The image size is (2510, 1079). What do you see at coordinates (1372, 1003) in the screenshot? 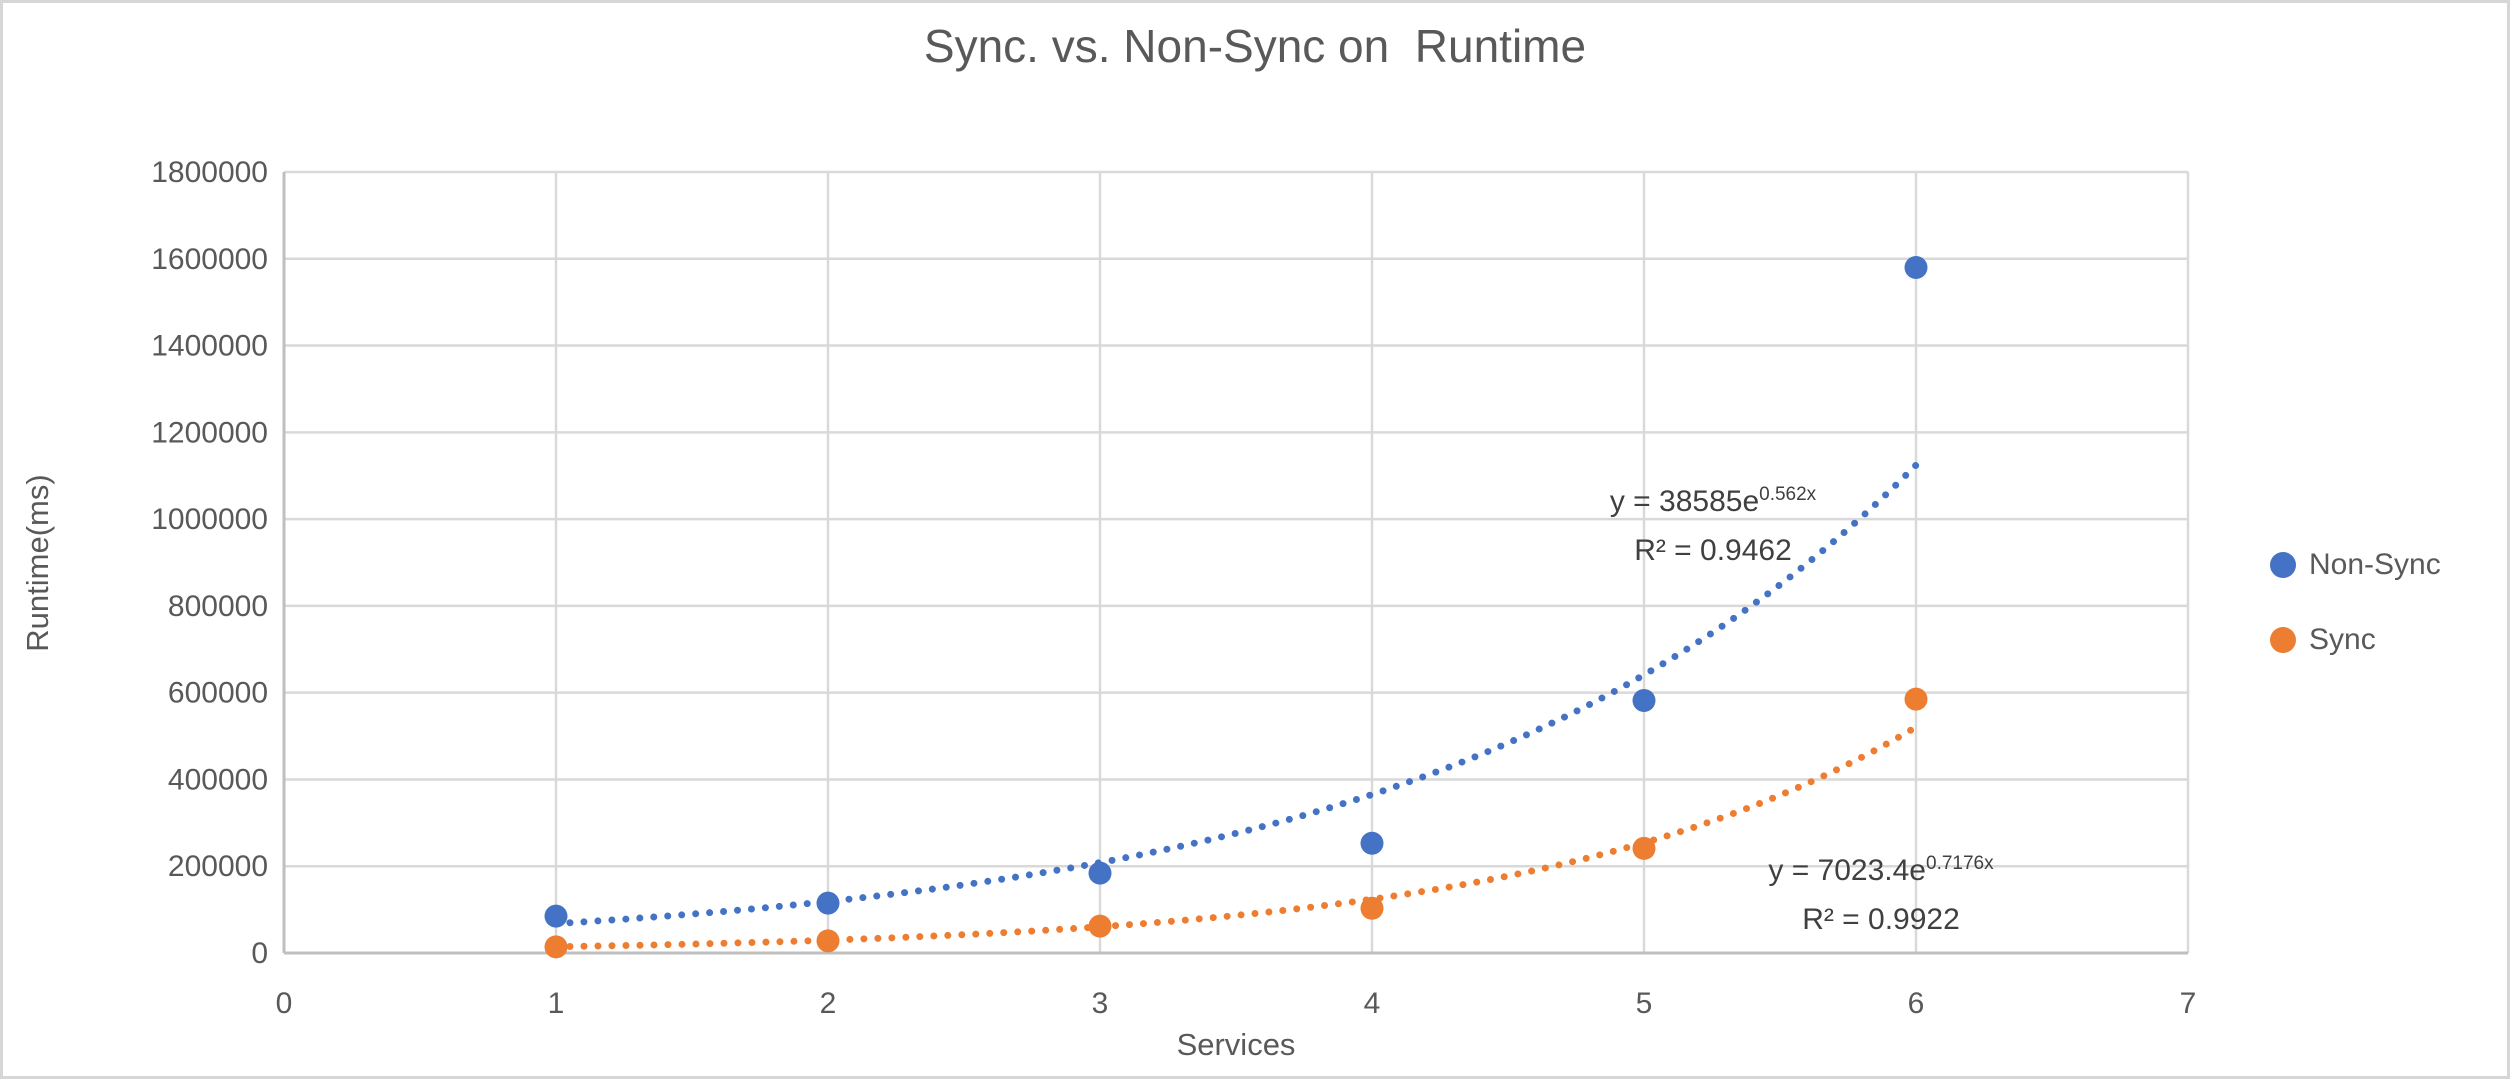
I see `x-tick-label: 4` at bounding box center [1372, 1003].